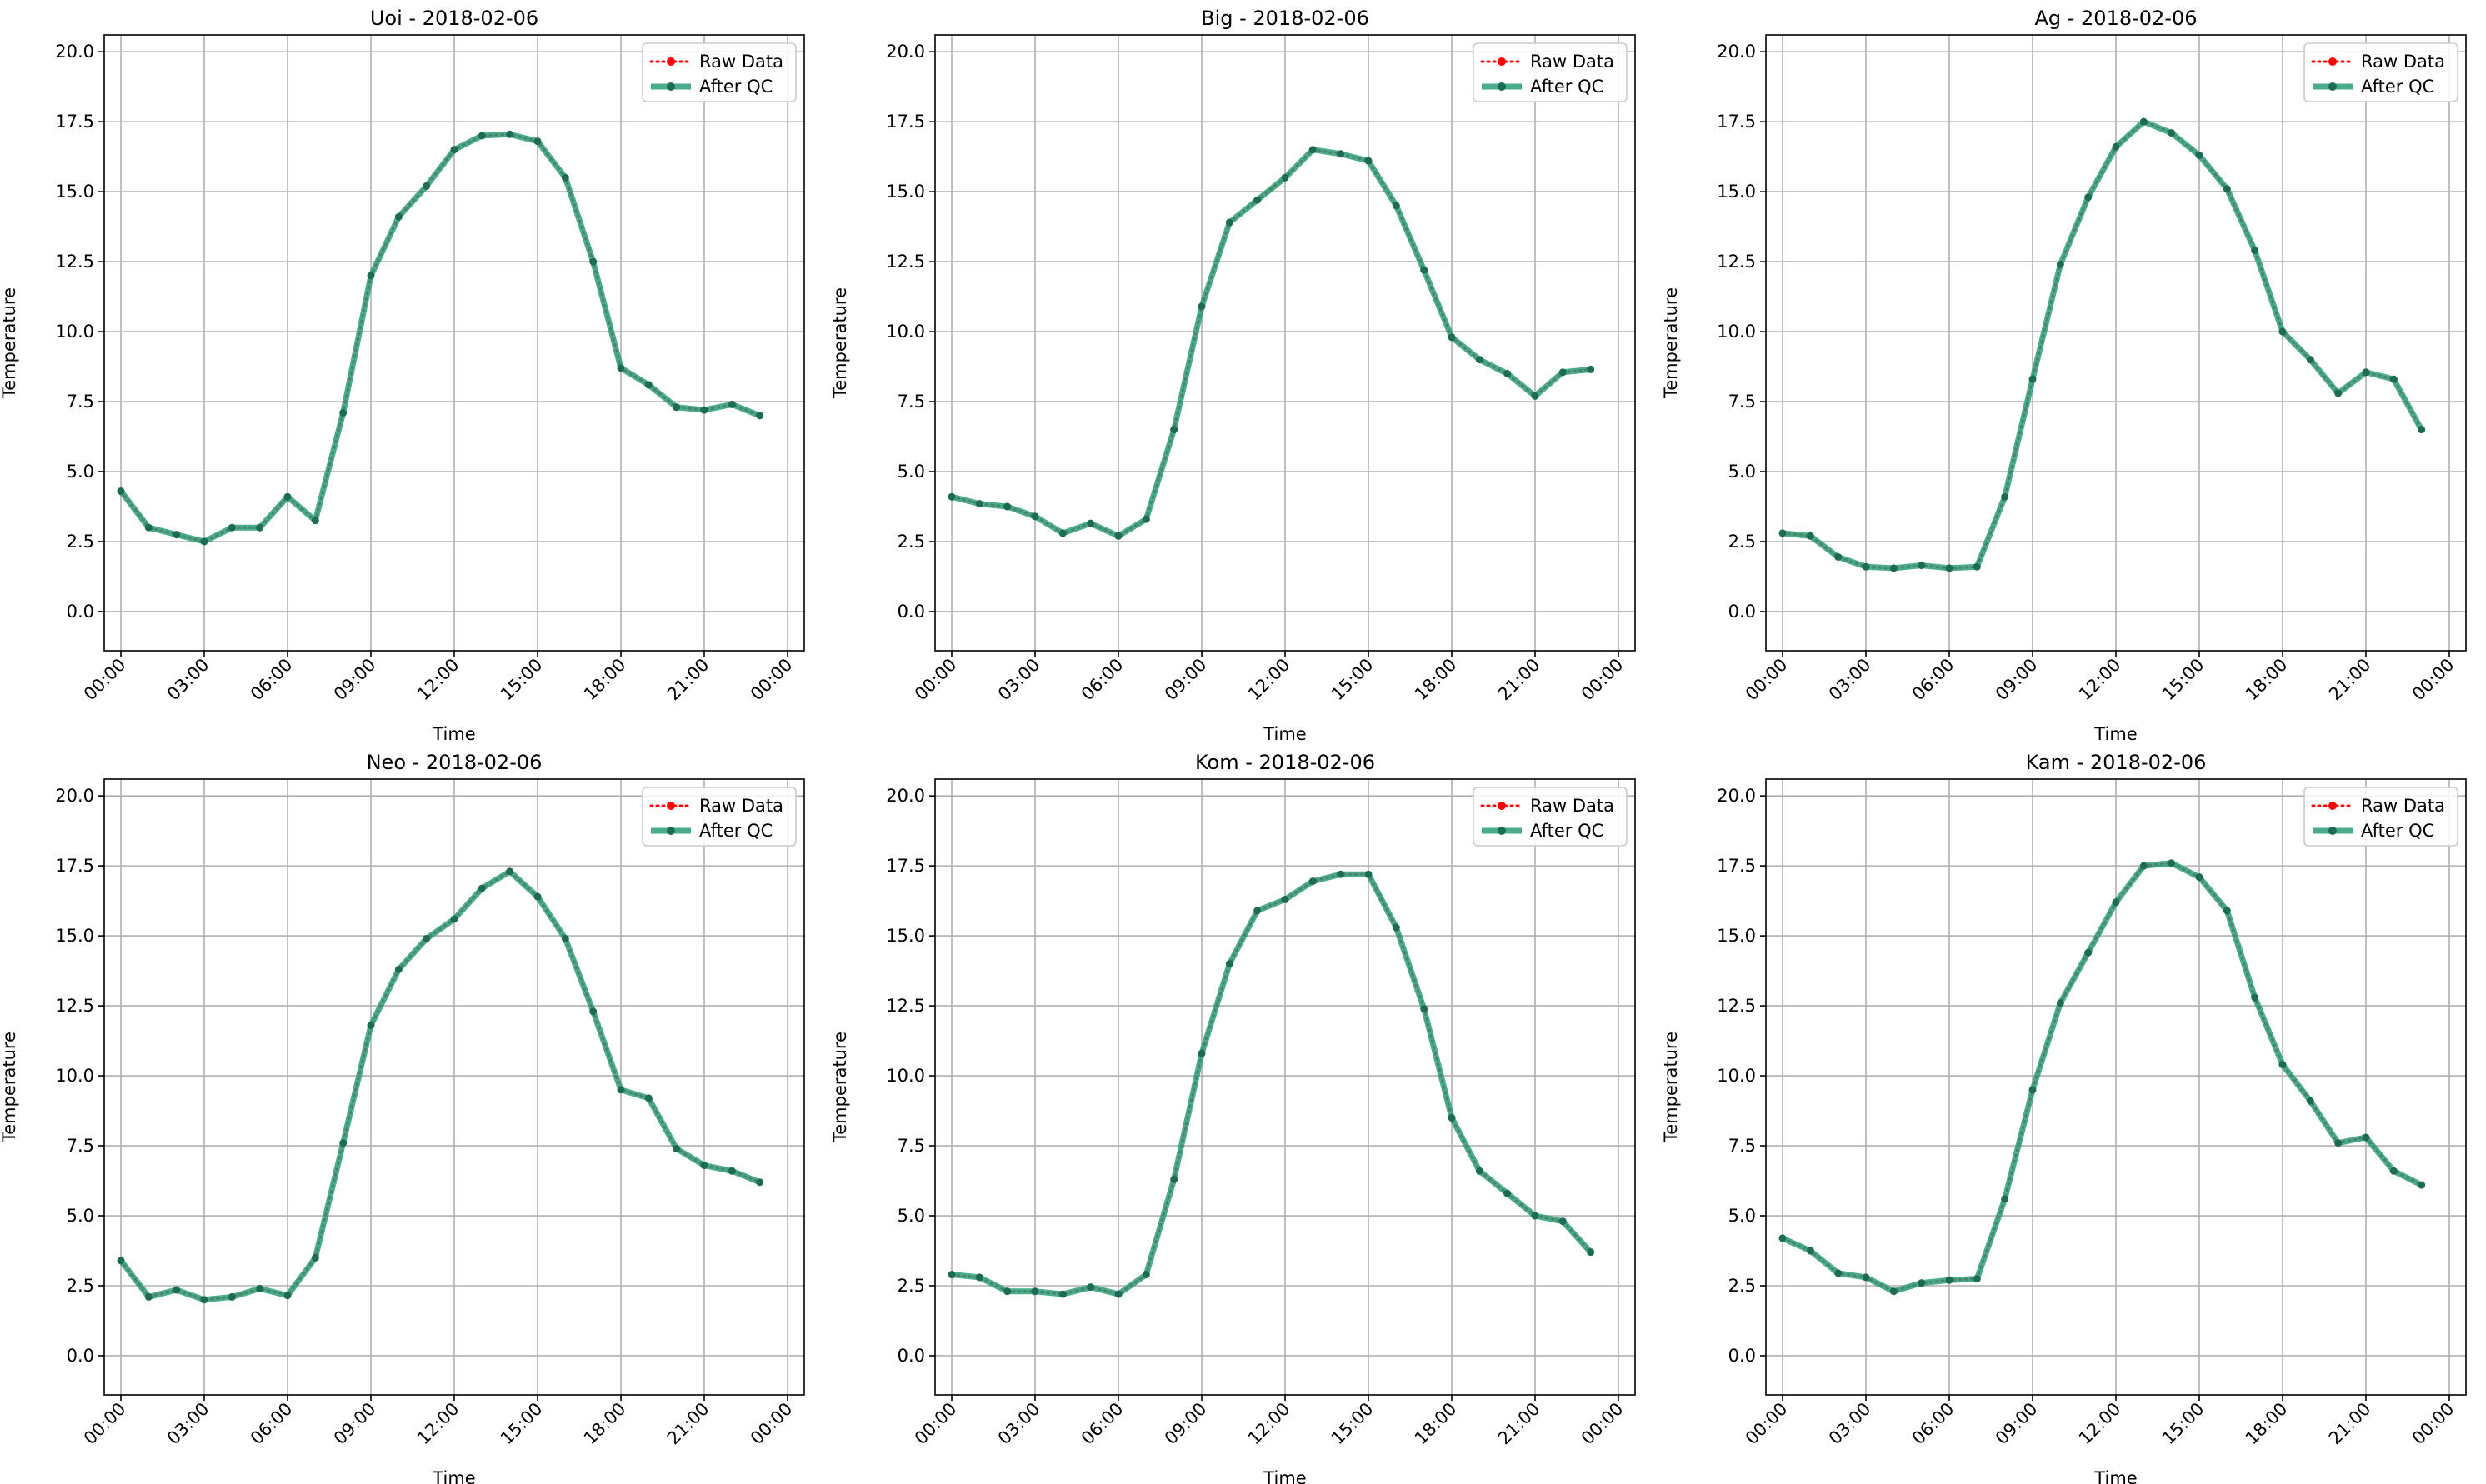  I want to click on y-tick-label: 15.0, so click(905, 192).